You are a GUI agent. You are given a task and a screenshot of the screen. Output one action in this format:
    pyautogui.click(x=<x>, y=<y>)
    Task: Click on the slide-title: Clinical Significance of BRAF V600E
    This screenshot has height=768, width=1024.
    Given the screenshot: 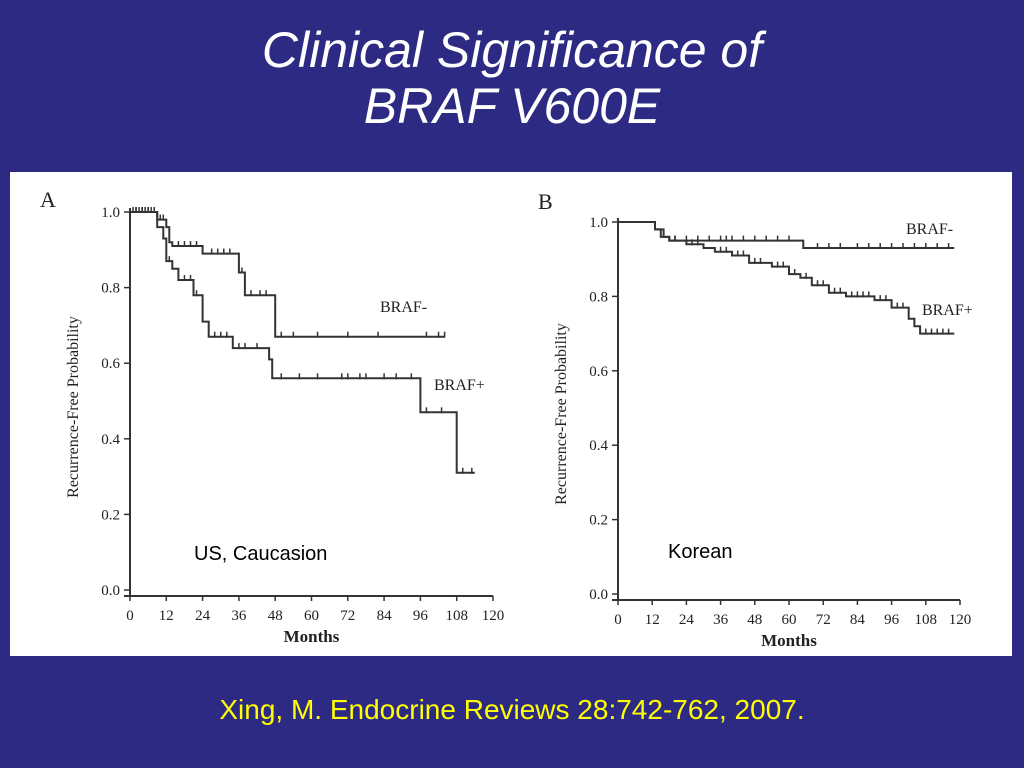 What is the action you would take?
    pyautogui.click(x=512, y=78)
    